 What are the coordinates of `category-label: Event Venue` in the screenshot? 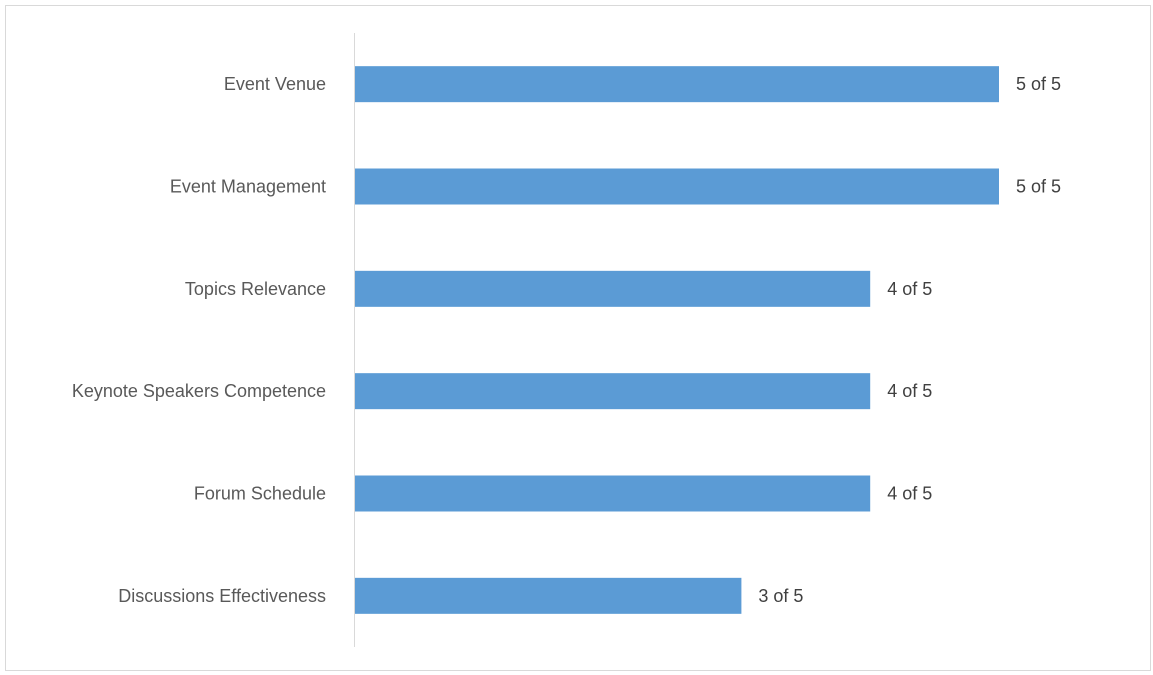 It's located at (275, 84).